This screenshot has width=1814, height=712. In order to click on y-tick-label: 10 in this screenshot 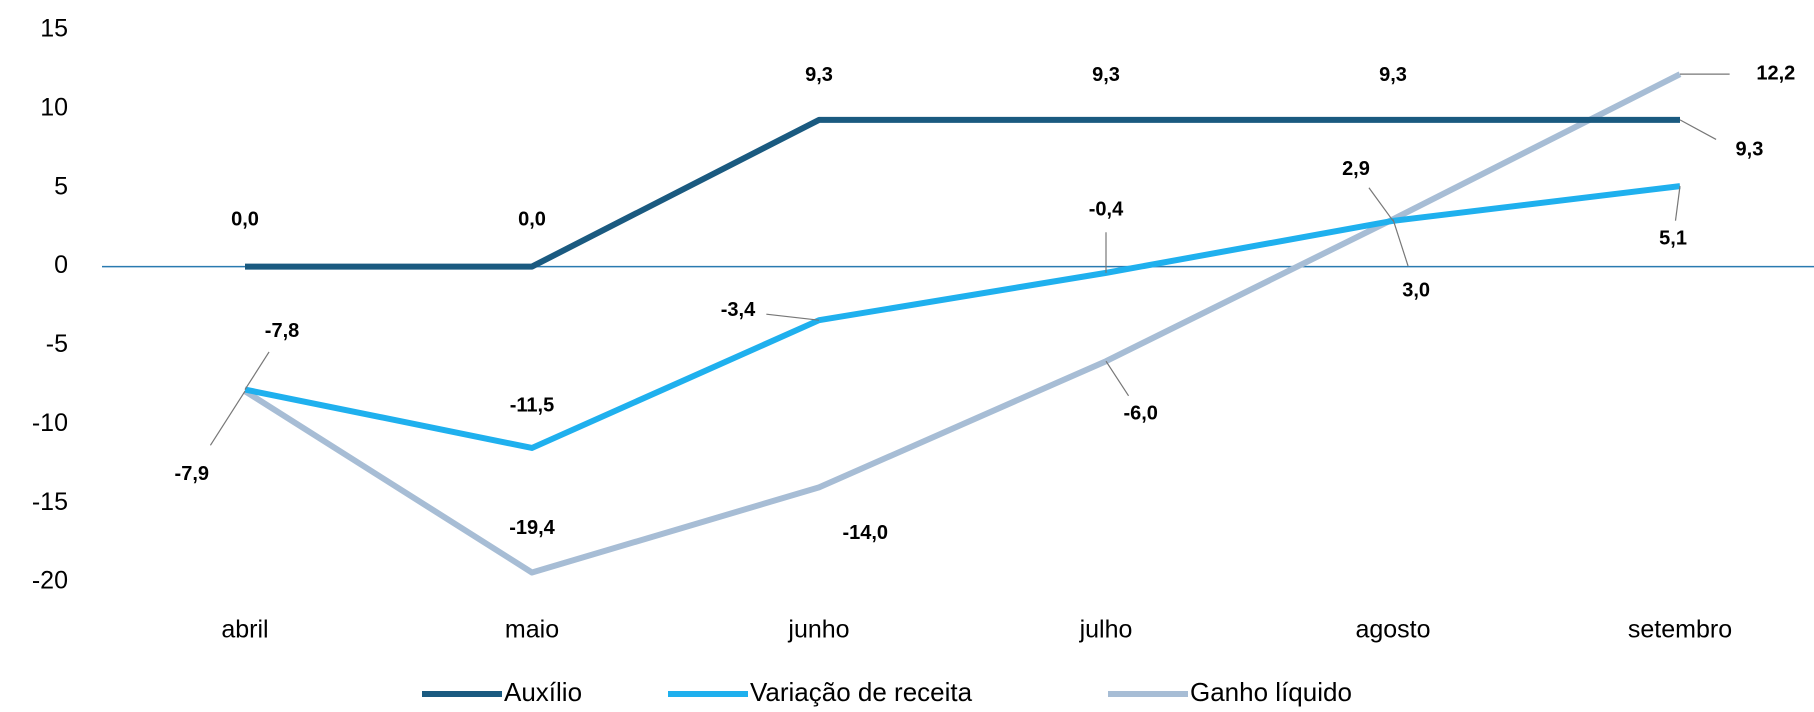, I will do `click(54, 107)`.